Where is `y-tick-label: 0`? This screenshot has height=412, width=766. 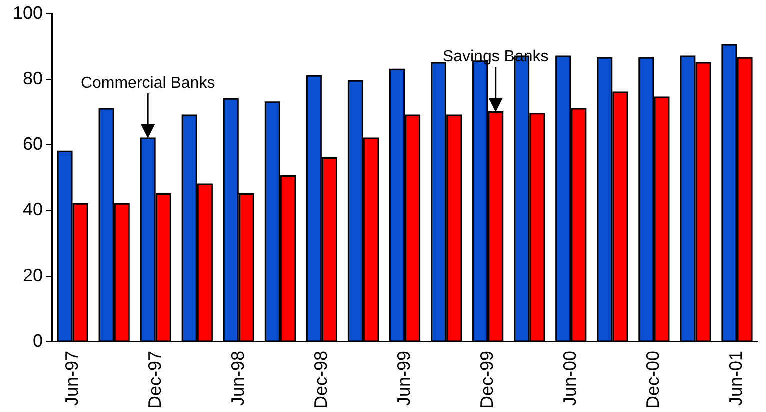 y-tick-label: 0 is located at coordinates (38, 340).